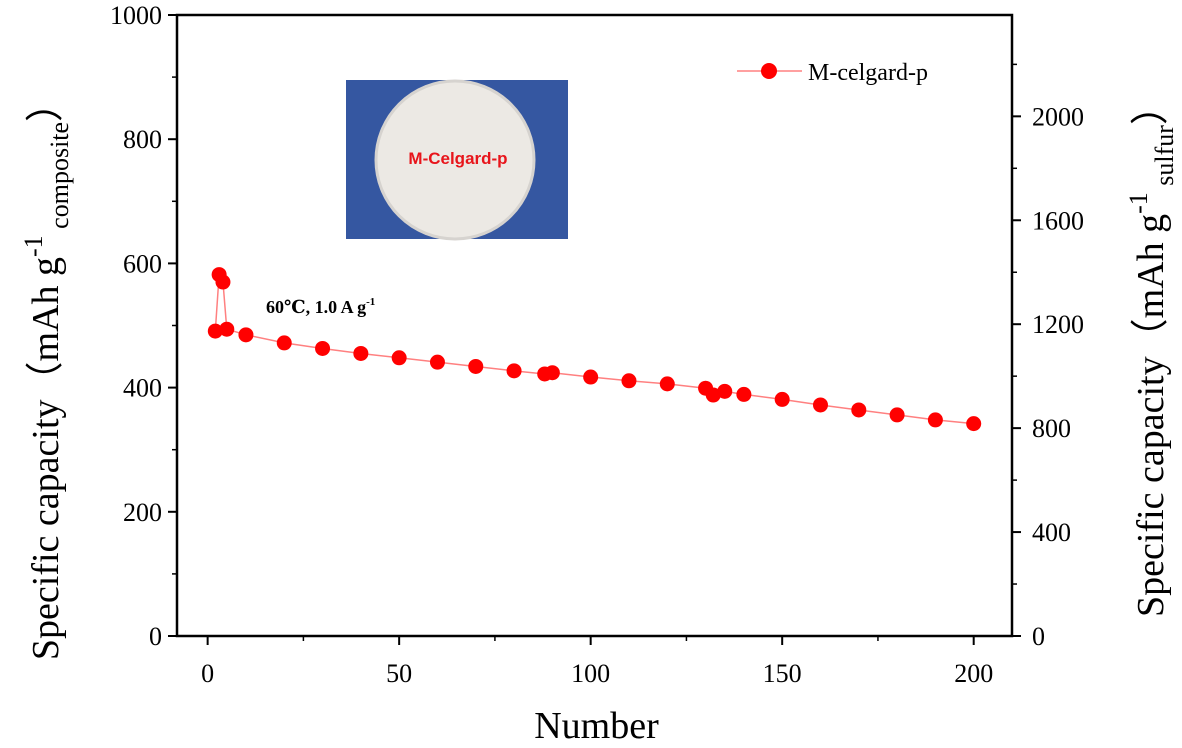 The width and height of the screenshot is (1182, 748). Describe the element at coordinates (1151, 106) in the screenshot. I see `y2-axis-label-close: ）` at that location.